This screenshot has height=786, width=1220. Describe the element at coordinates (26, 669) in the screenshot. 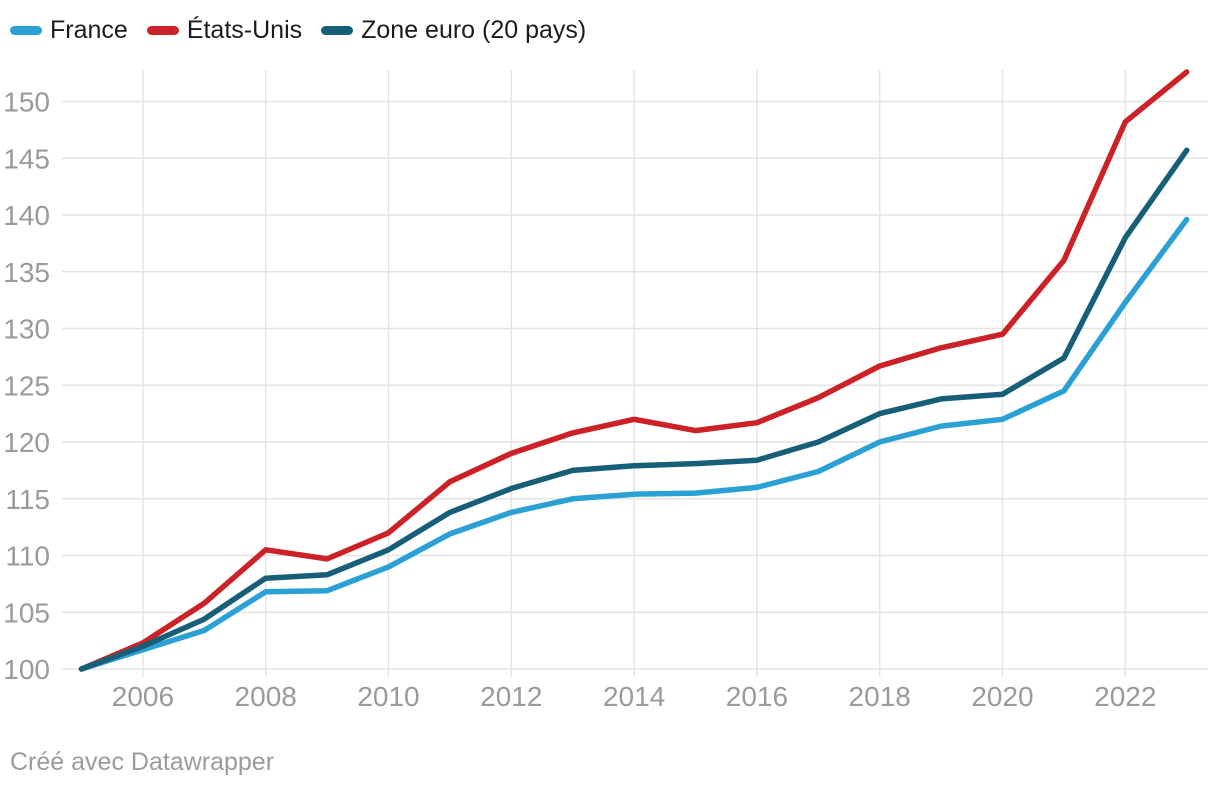

I see `y-tick-label-100: 100` at that location.